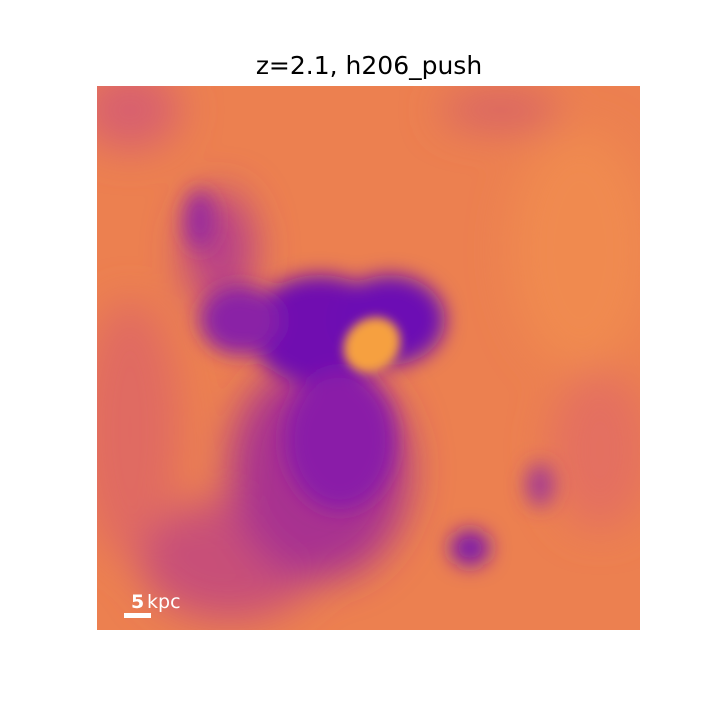 This screenshot has width=720, height=720. Describe the element at coordinates (369, 65) in the screenshot. I see `title: z=2.1, h206_push` at that location.